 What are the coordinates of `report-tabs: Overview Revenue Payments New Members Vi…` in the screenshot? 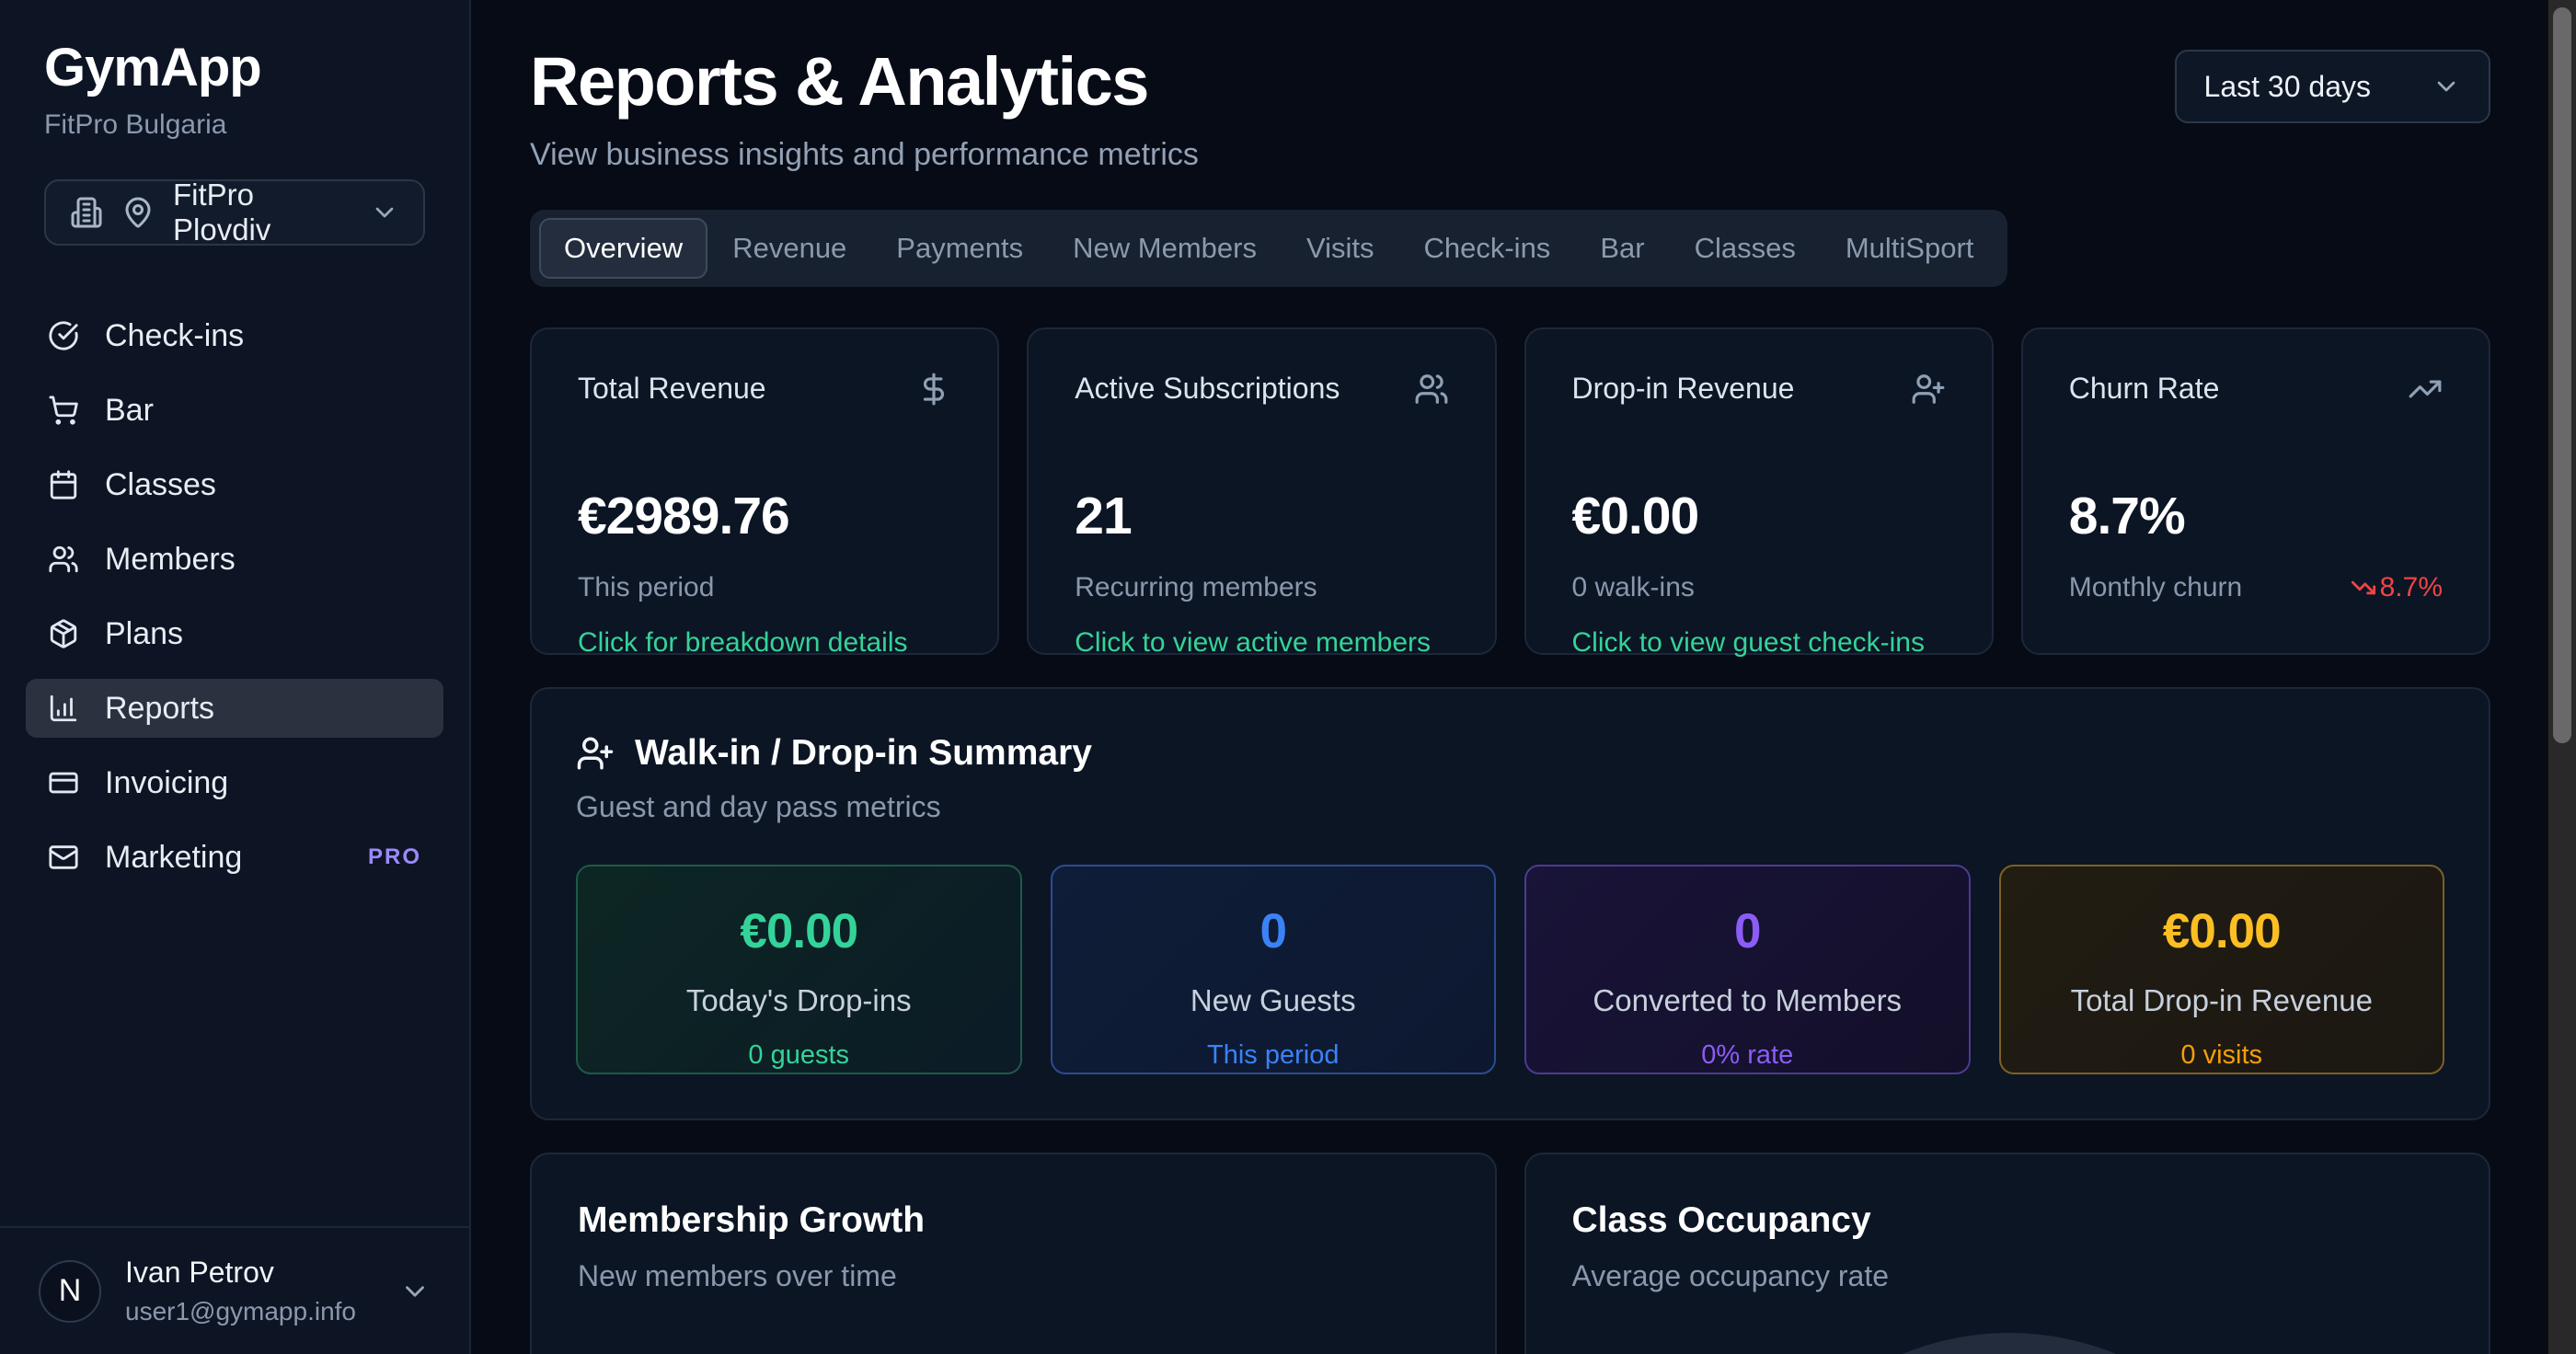 It's located at (1269, 249).